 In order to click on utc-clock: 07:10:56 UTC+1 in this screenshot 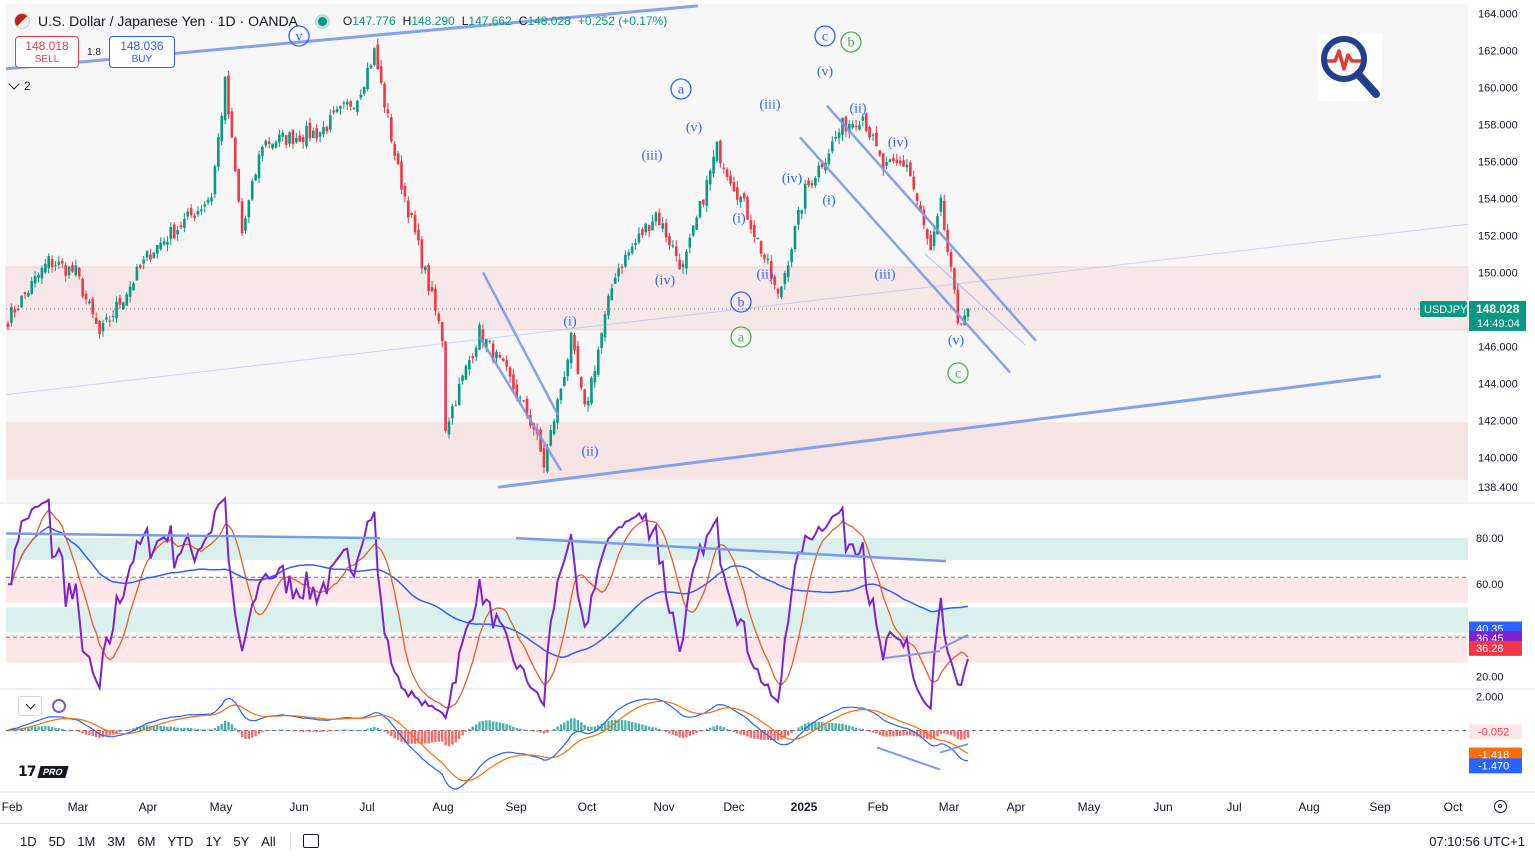, I will do `click(1477, 841)`.